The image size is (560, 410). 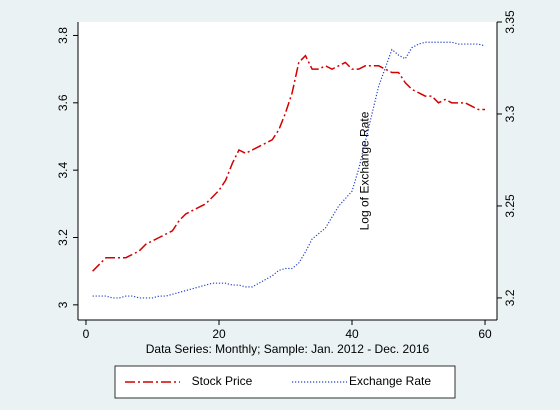 What do you see at coordinates (63, 169) in the screenshot?
I see `y-tick-label: 3.4` at bounding box center [63, 169].